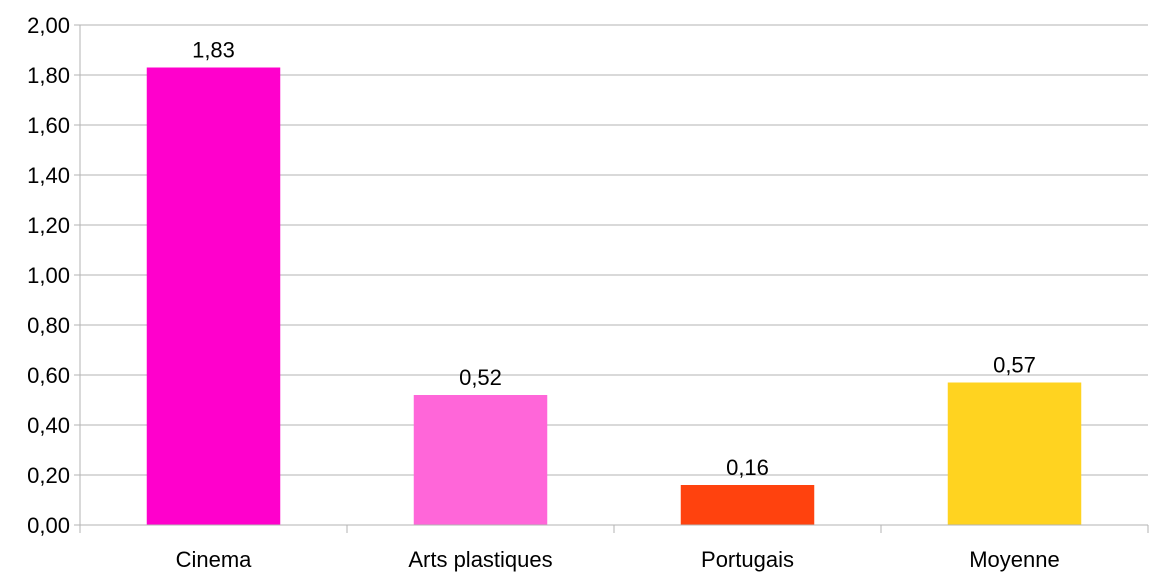 The width and height of the screenshot is (1154, 574). Describe the element at coordinates (618, 559) in the screenshot. I see `x-tick-labels: Cinema Arts plastiques Portugais Moyenne` at that location.